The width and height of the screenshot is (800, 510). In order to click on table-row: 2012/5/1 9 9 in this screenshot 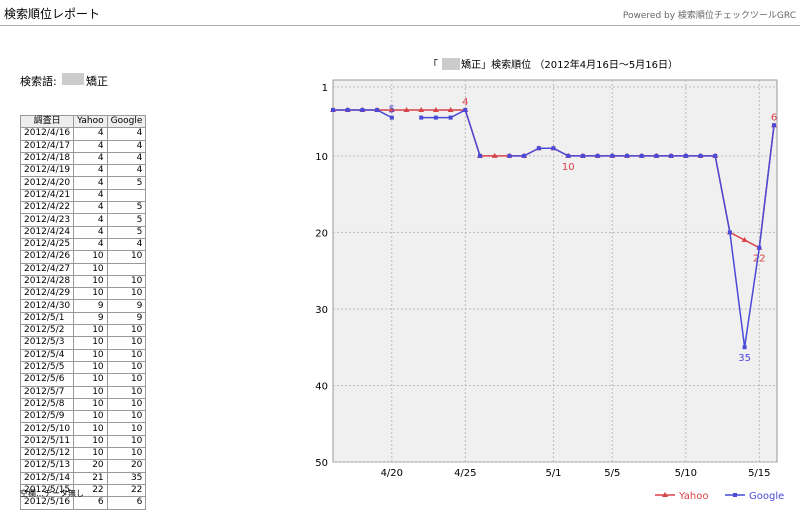, I will do `click(83, 318)`.